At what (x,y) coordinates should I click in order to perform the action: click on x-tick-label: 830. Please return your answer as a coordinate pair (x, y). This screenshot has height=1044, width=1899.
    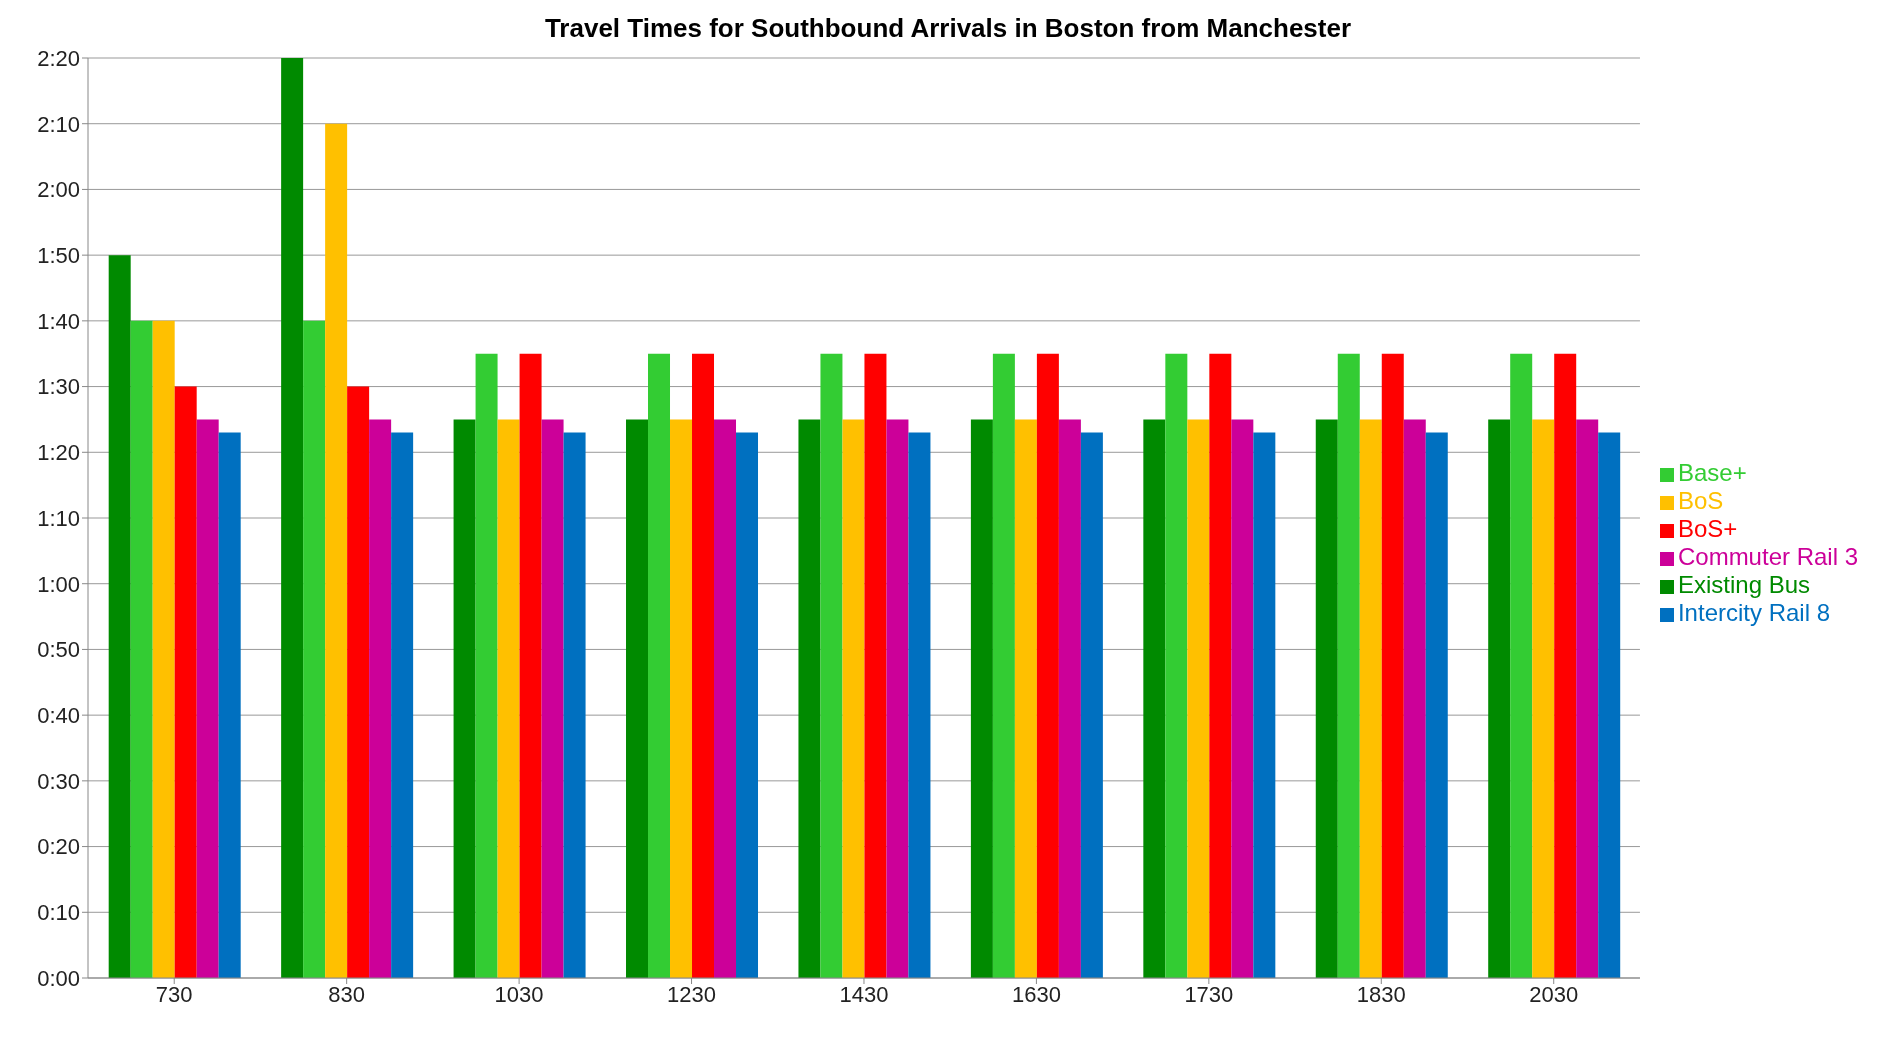
    Looking at the image, I should click on (347, 994).